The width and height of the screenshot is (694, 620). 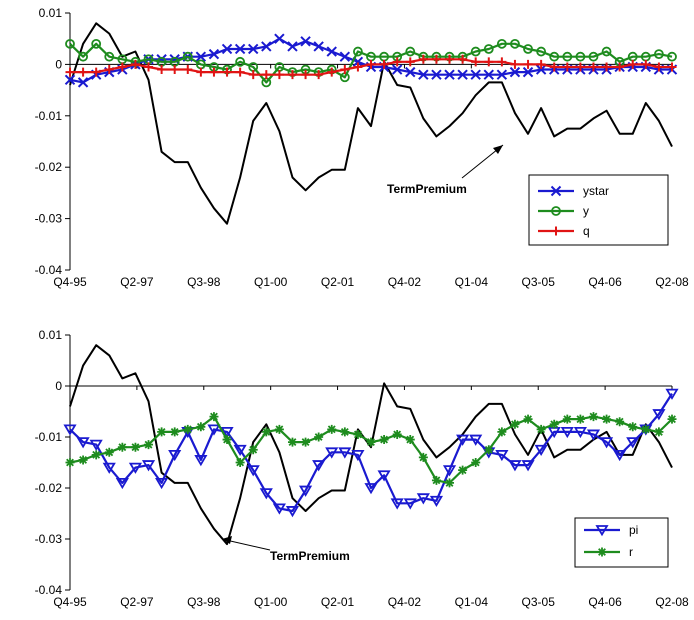 What do you see at coordinates (605, 282) in the screenshot?
I see `chart-1-x-tick-label: Q4-06` at bounding box center [605, 282].